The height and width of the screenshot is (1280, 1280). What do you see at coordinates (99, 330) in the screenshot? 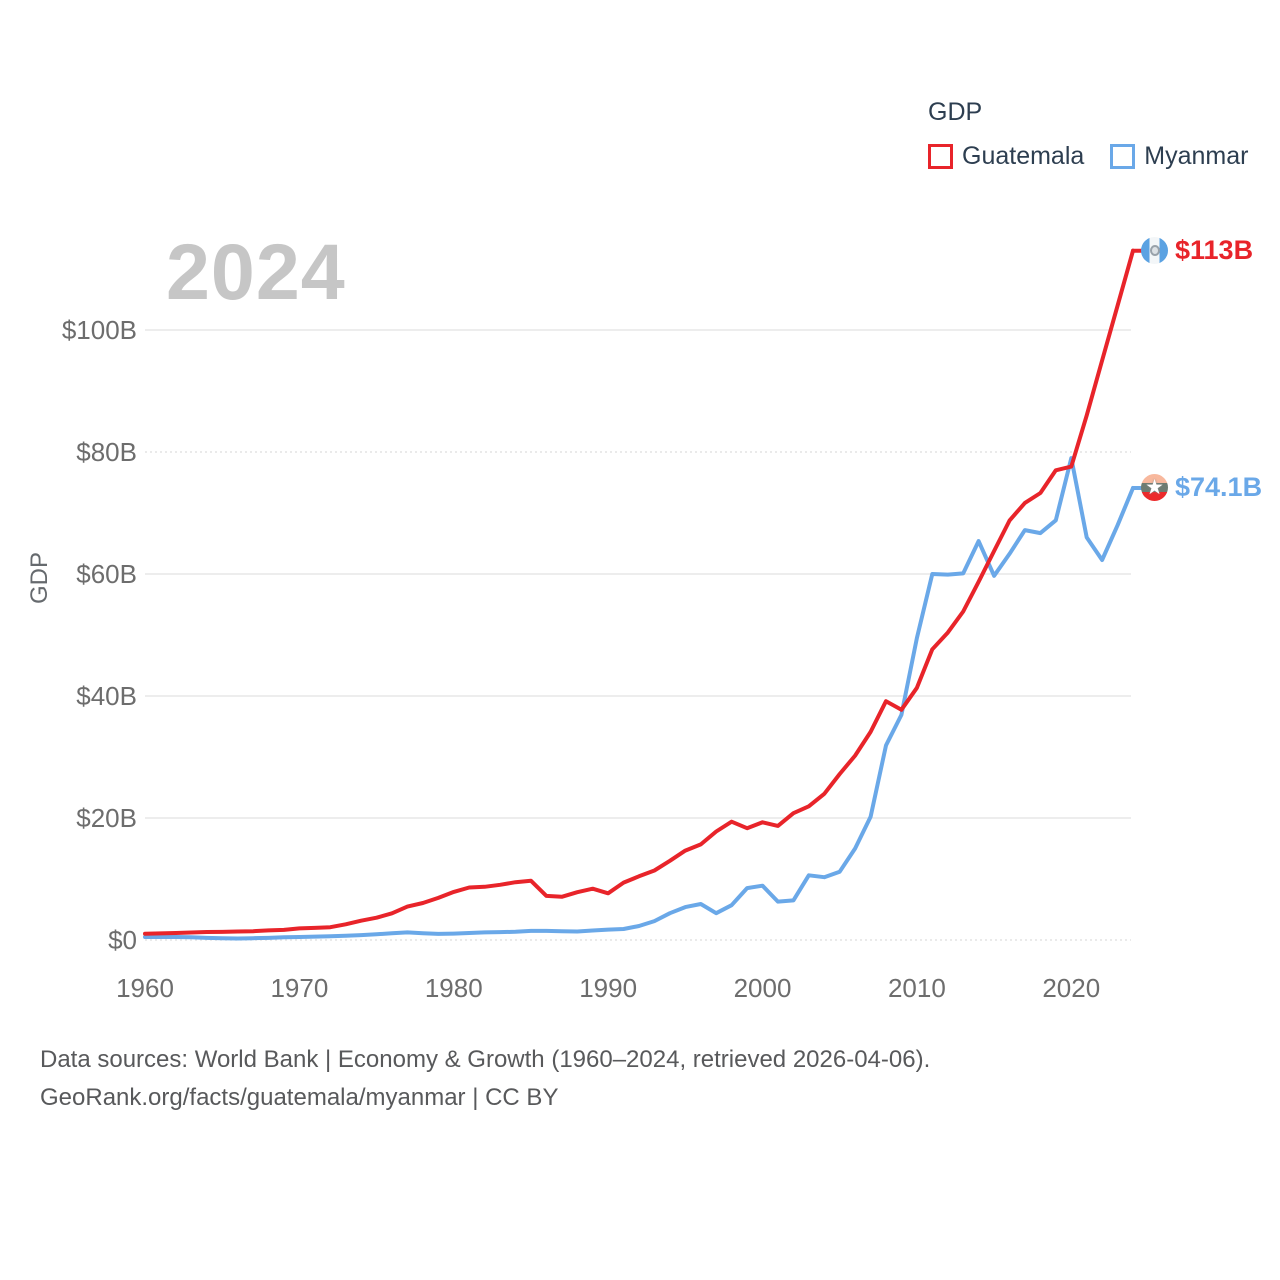
I see `y-tick-label: $100B` at bounding box center [99, 330].